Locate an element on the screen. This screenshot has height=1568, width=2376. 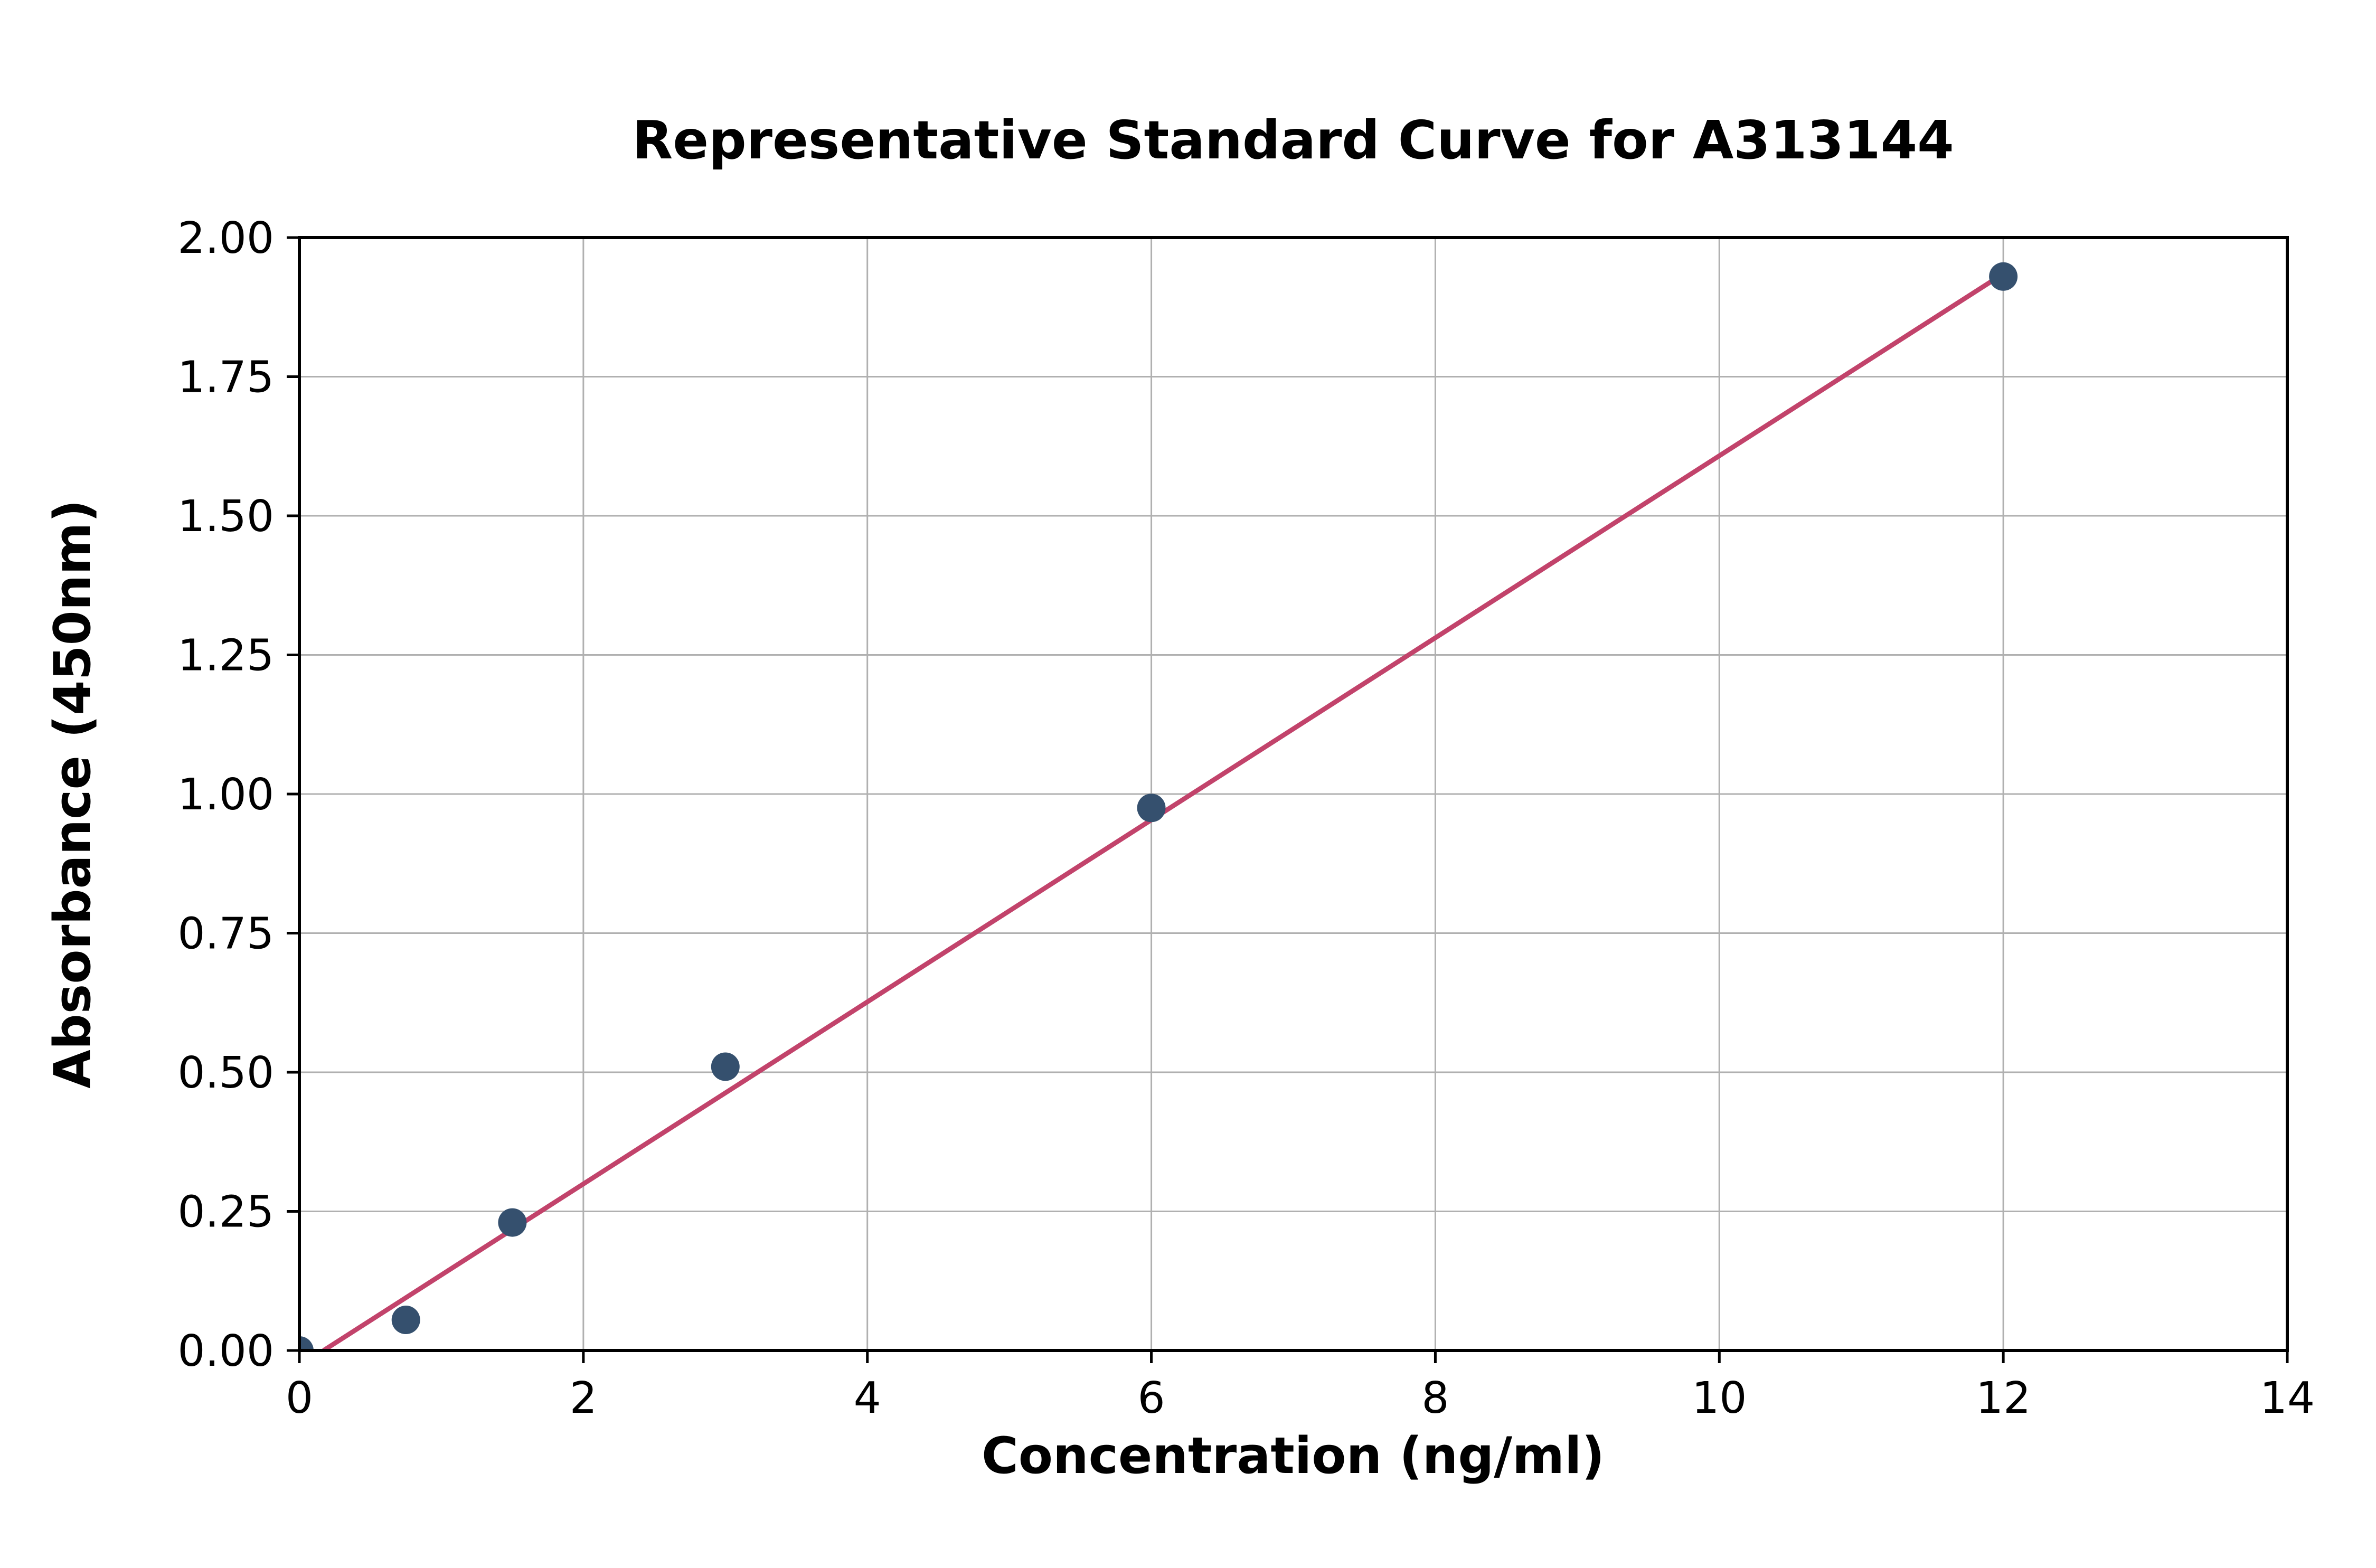
y-tick-label: 1.00 is located at coordinates (226, 795).